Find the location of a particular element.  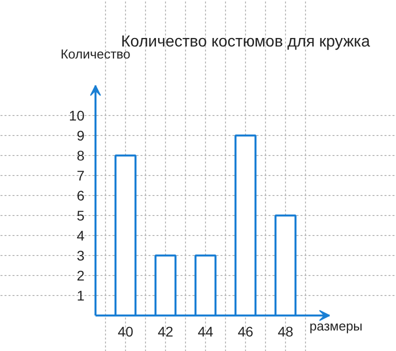

y-tick-label: 5 is located at coordinates (80, 216).